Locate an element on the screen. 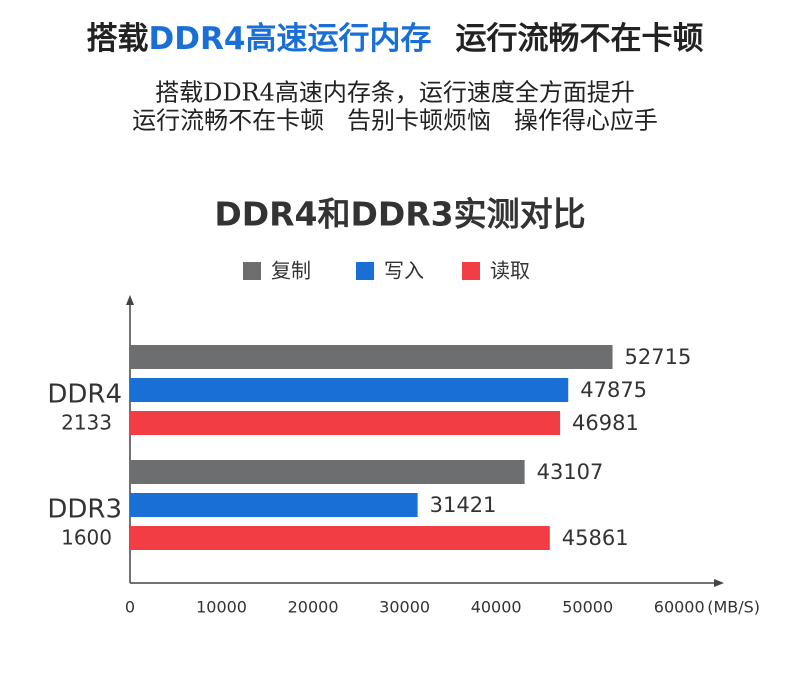 The width and height of the screenshot is (790, 680). category-label: DDR3 is located at coordinates (84, 510).